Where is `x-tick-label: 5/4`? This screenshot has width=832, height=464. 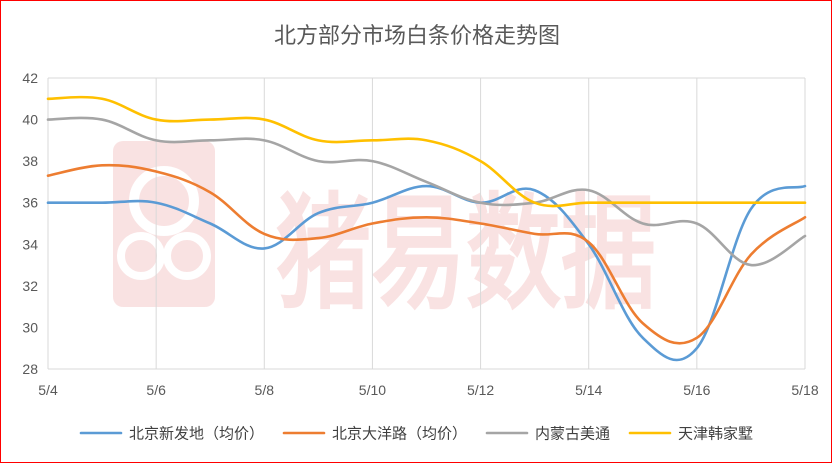
x-tick-label: 5/4 is located at coordinates (48, 390).